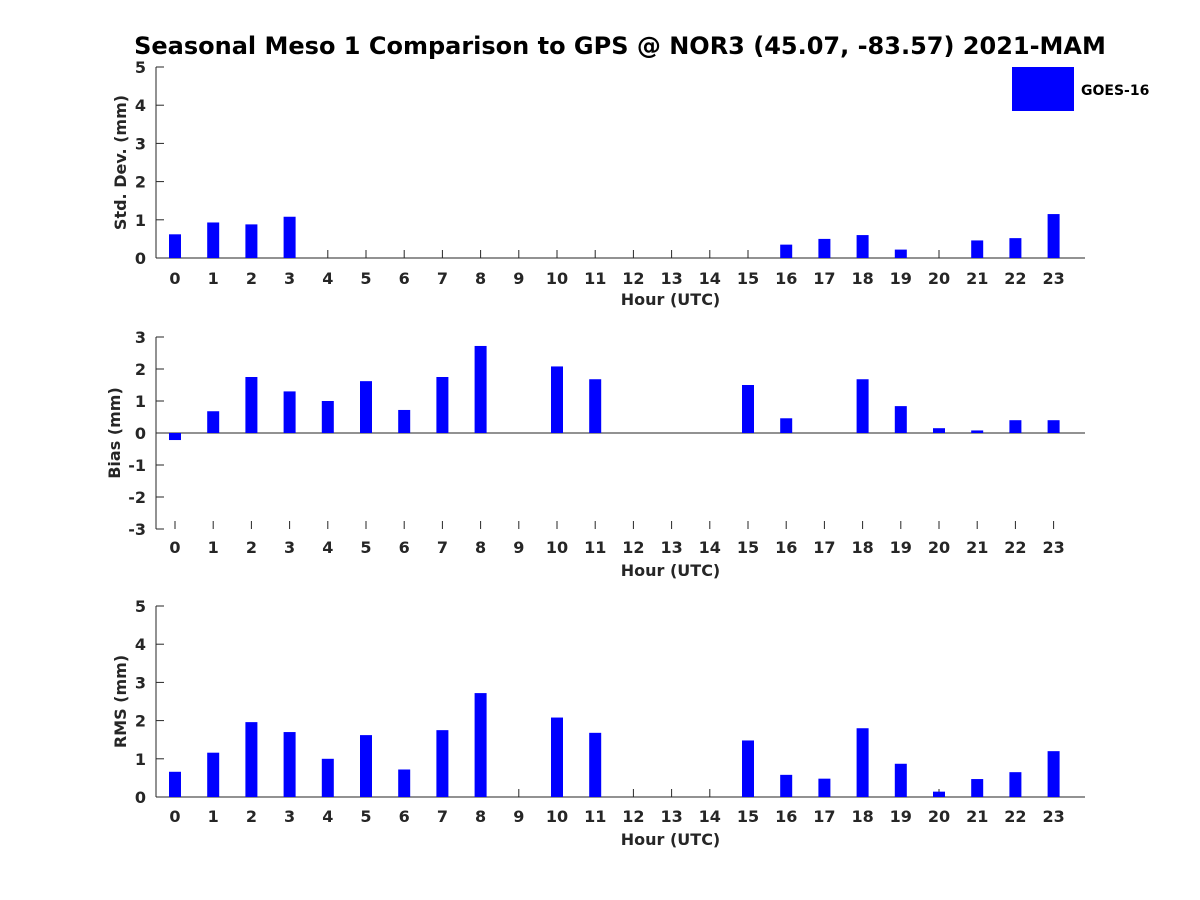 This screenshot has height=900, width=1200. What do you see at coordinates (137, 497) in the screenshot?
I see `y-tick-label: -2` at bounding box center [137, 497].